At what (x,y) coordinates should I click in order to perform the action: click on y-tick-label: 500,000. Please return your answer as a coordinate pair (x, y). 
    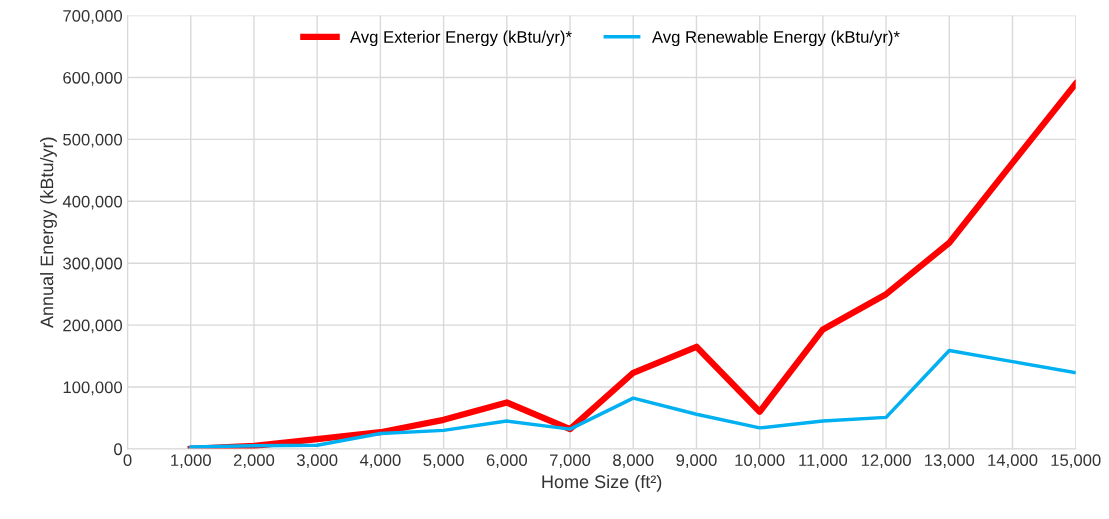
    Looking at the image, I should click on (93, 140).